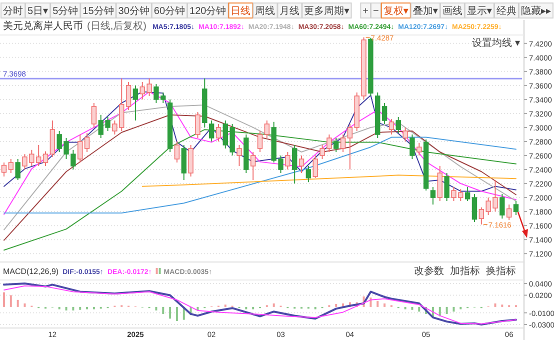 This screenshot has height=340, width=554. What do you see at coordinates (290, 11) in the screenshot?
I see `text: 月线` at bounding box center [290, 11].